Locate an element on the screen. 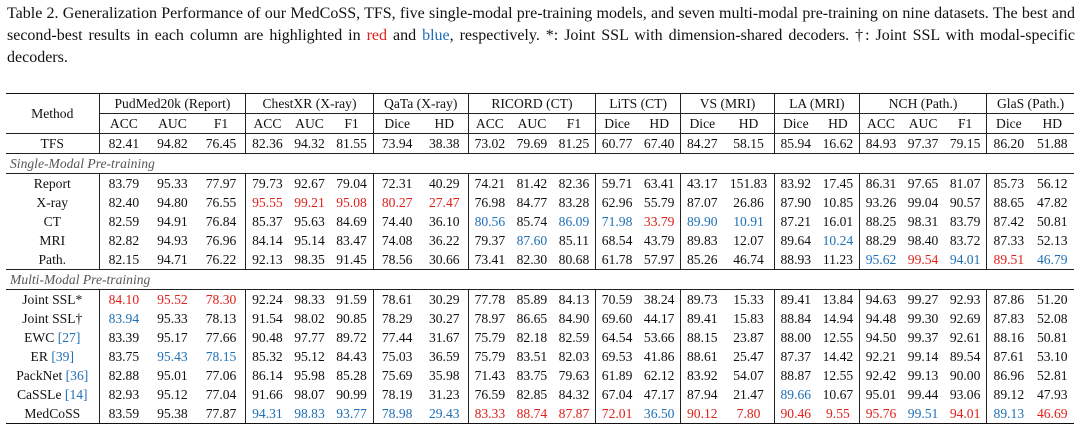 Image resolution: width=1080 pixels, height=447 pixels. value-cell: 87.90 is located at coordinates (795, 202).